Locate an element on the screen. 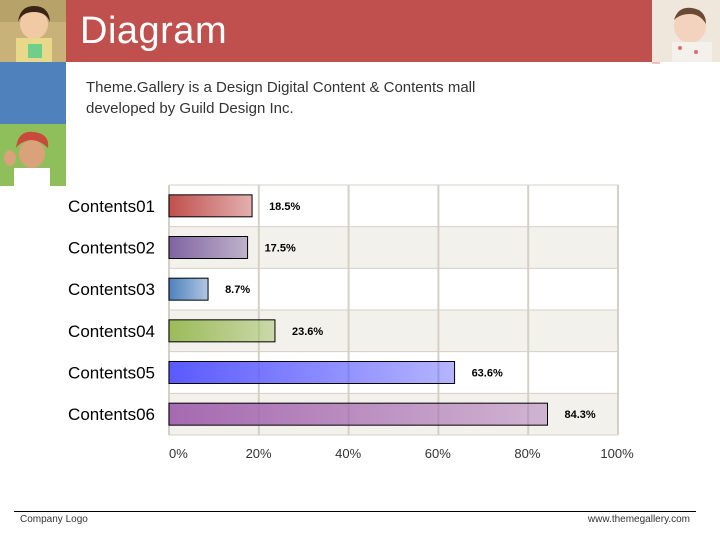 Image resolution: width=720 pixels, height=540 pixels. bar-contents03 is located at coordinates (188, 289).